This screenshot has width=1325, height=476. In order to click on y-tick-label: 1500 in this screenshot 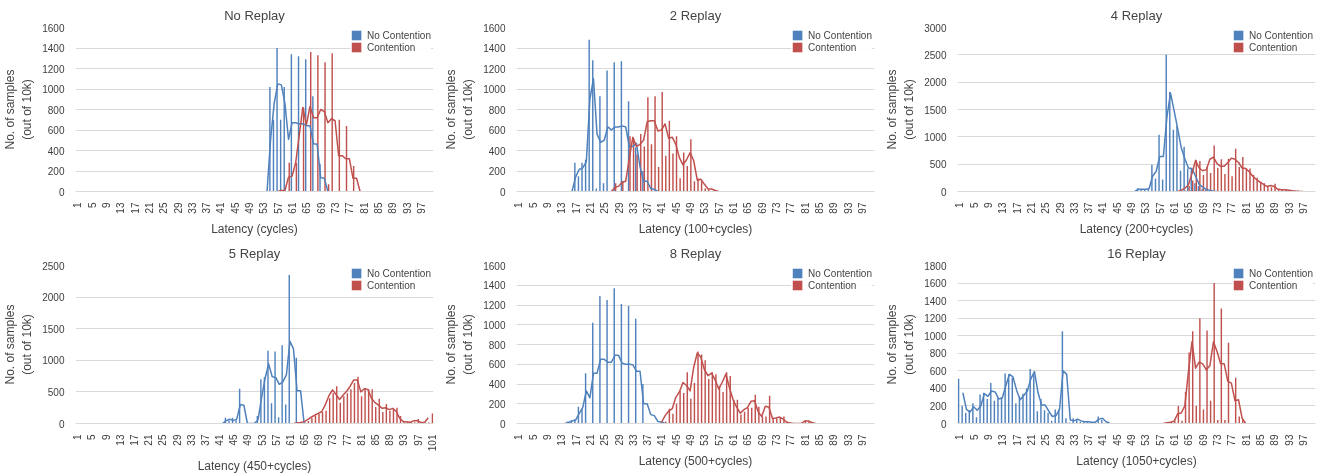, I will do `click(935, 110)`.